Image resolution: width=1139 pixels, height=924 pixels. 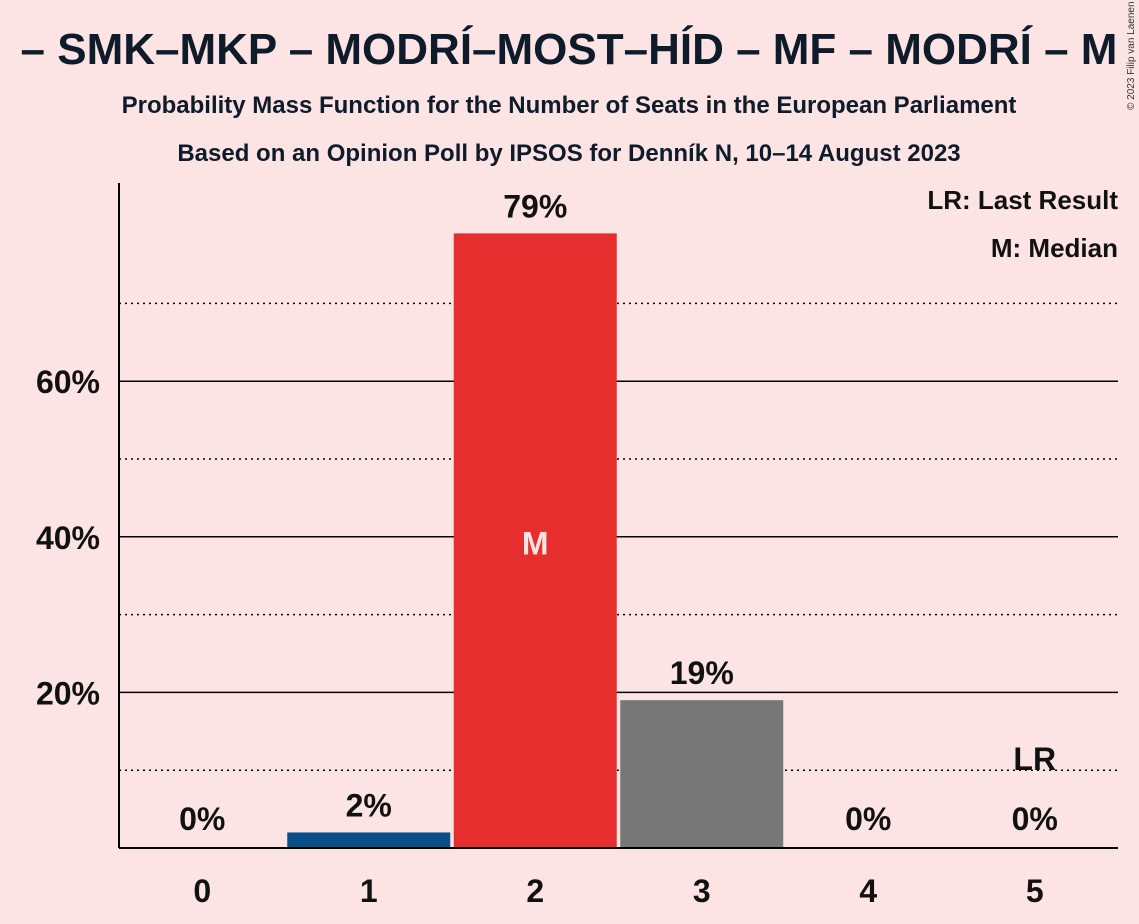 I want to click on x-tick-label-5: 5, so click(x=1035, y=891).